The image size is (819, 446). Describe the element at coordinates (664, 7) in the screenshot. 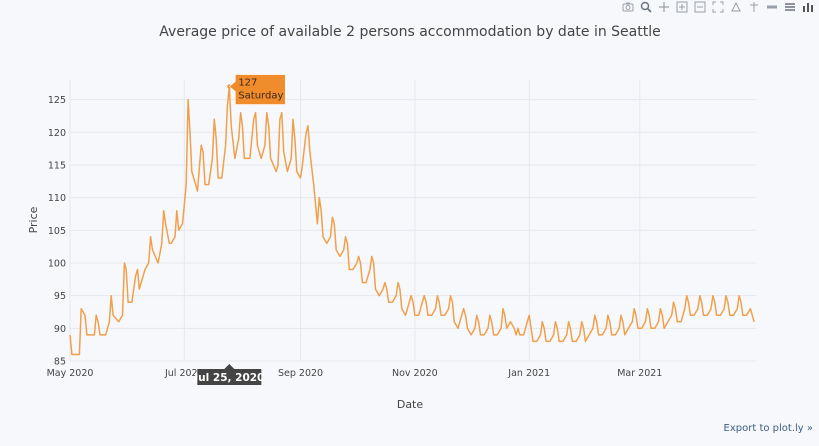

I see `pan-icon` at that location.